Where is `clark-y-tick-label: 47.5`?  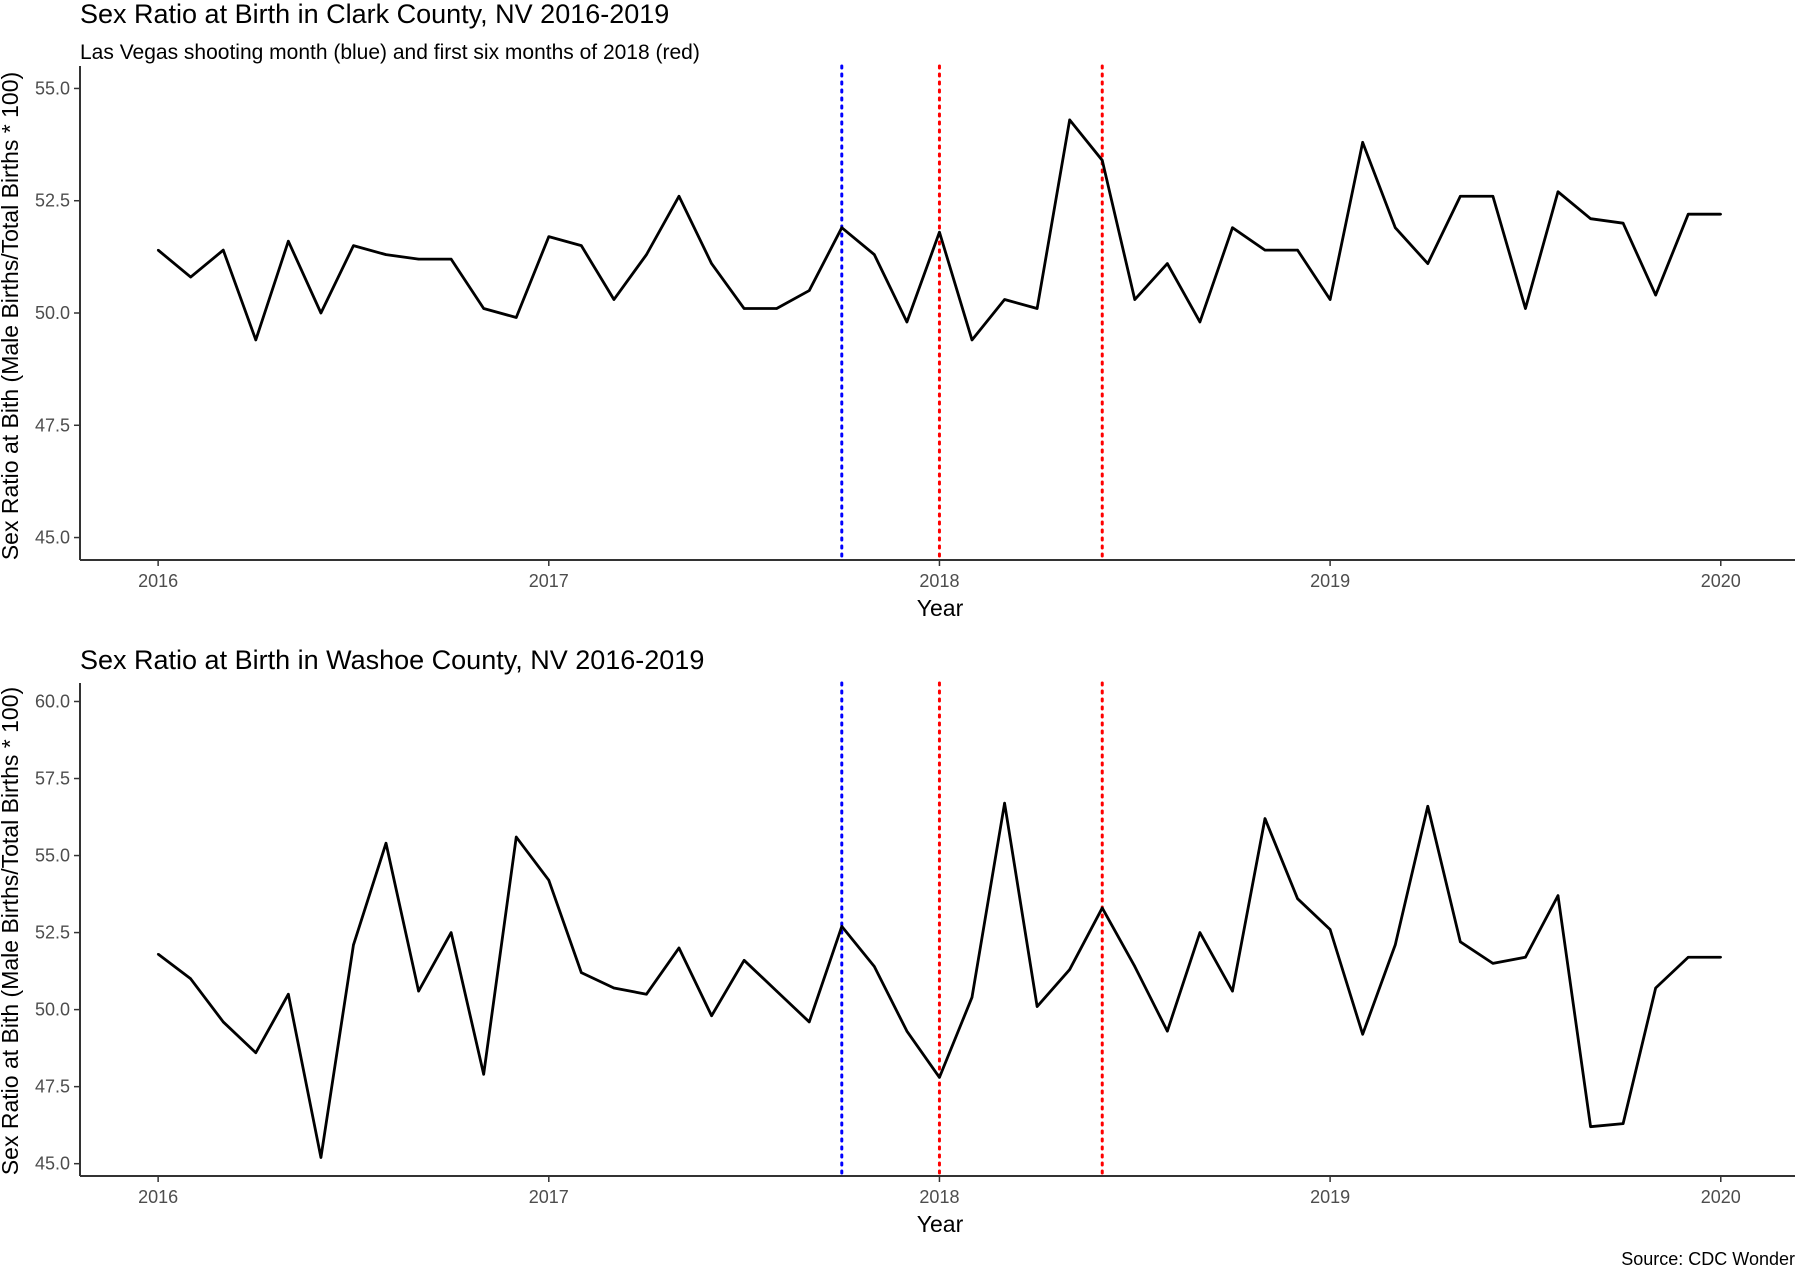
clark-y-tick-label: 47.5 is located at coordinates (52, 425).